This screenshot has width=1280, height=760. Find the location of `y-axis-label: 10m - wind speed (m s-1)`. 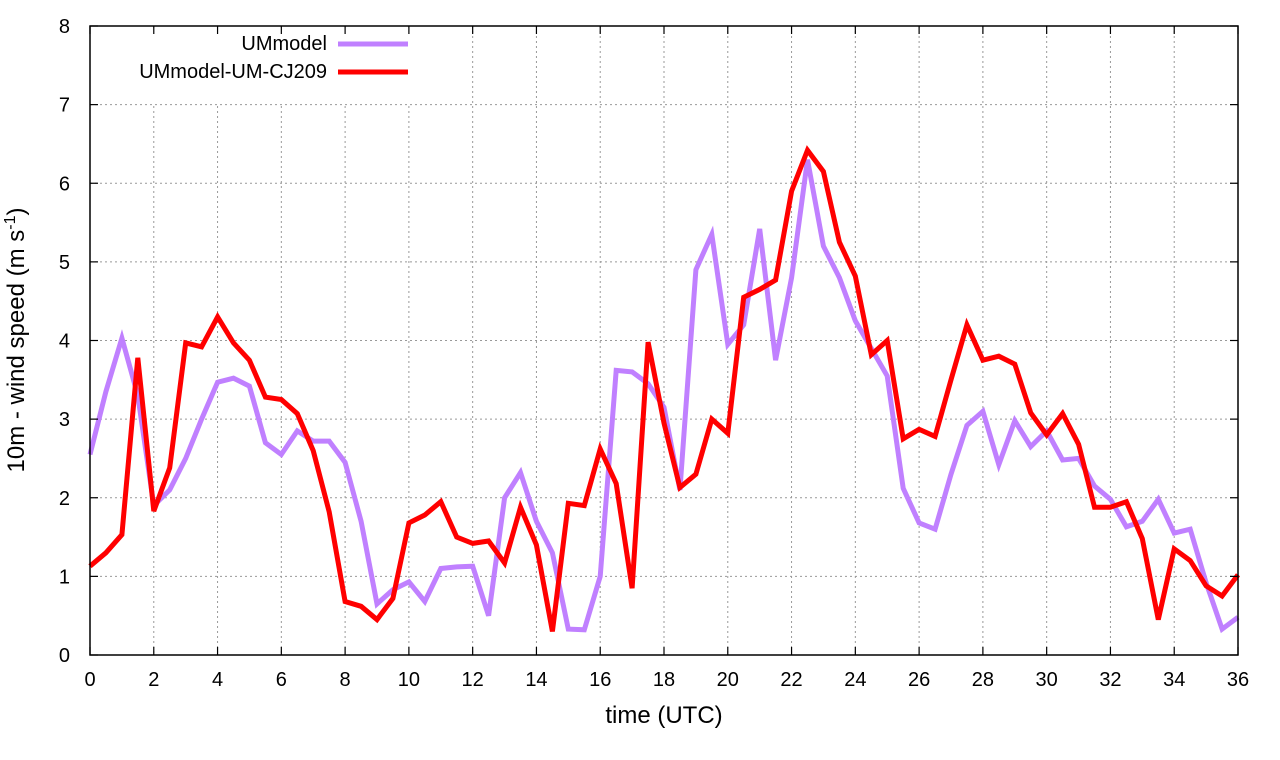

y-axis-label: 10m - wind speed (m s-1) is located at coordinates (16, 340).